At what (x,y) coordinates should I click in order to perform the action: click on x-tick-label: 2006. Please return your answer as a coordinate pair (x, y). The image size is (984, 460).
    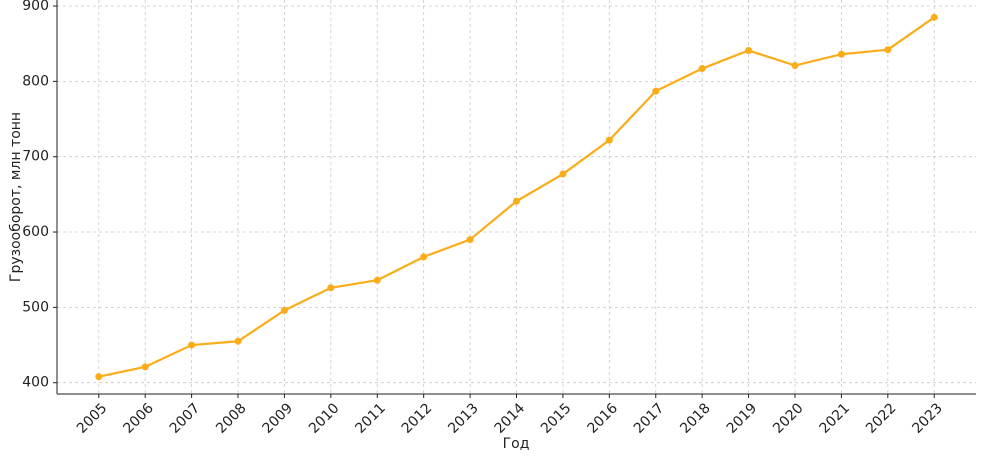
    Looking at the image, I should click on (138, 418).